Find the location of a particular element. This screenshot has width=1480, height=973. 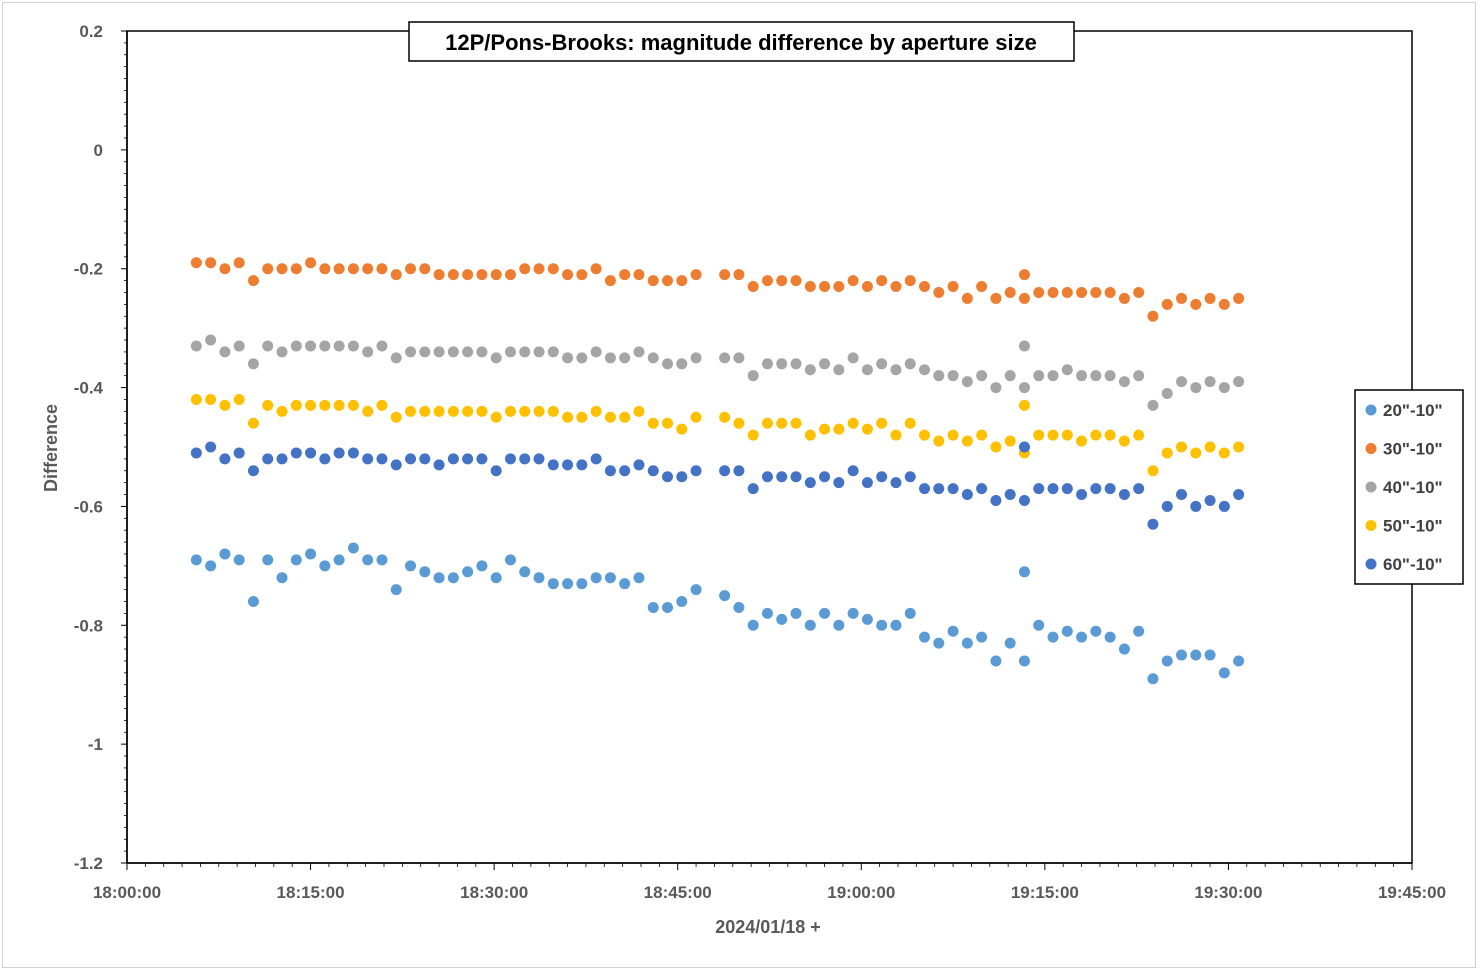

chart-title-box is located at coordinates (741, 41).